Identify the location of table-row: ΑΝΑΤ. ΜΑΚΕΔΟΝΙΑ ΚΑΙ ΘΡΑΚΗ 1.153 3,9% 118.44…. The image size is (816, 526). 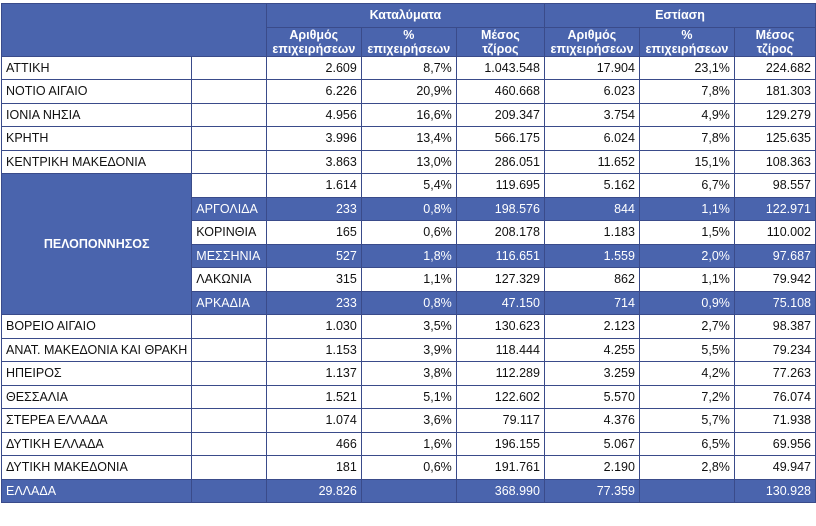
(408, 349).